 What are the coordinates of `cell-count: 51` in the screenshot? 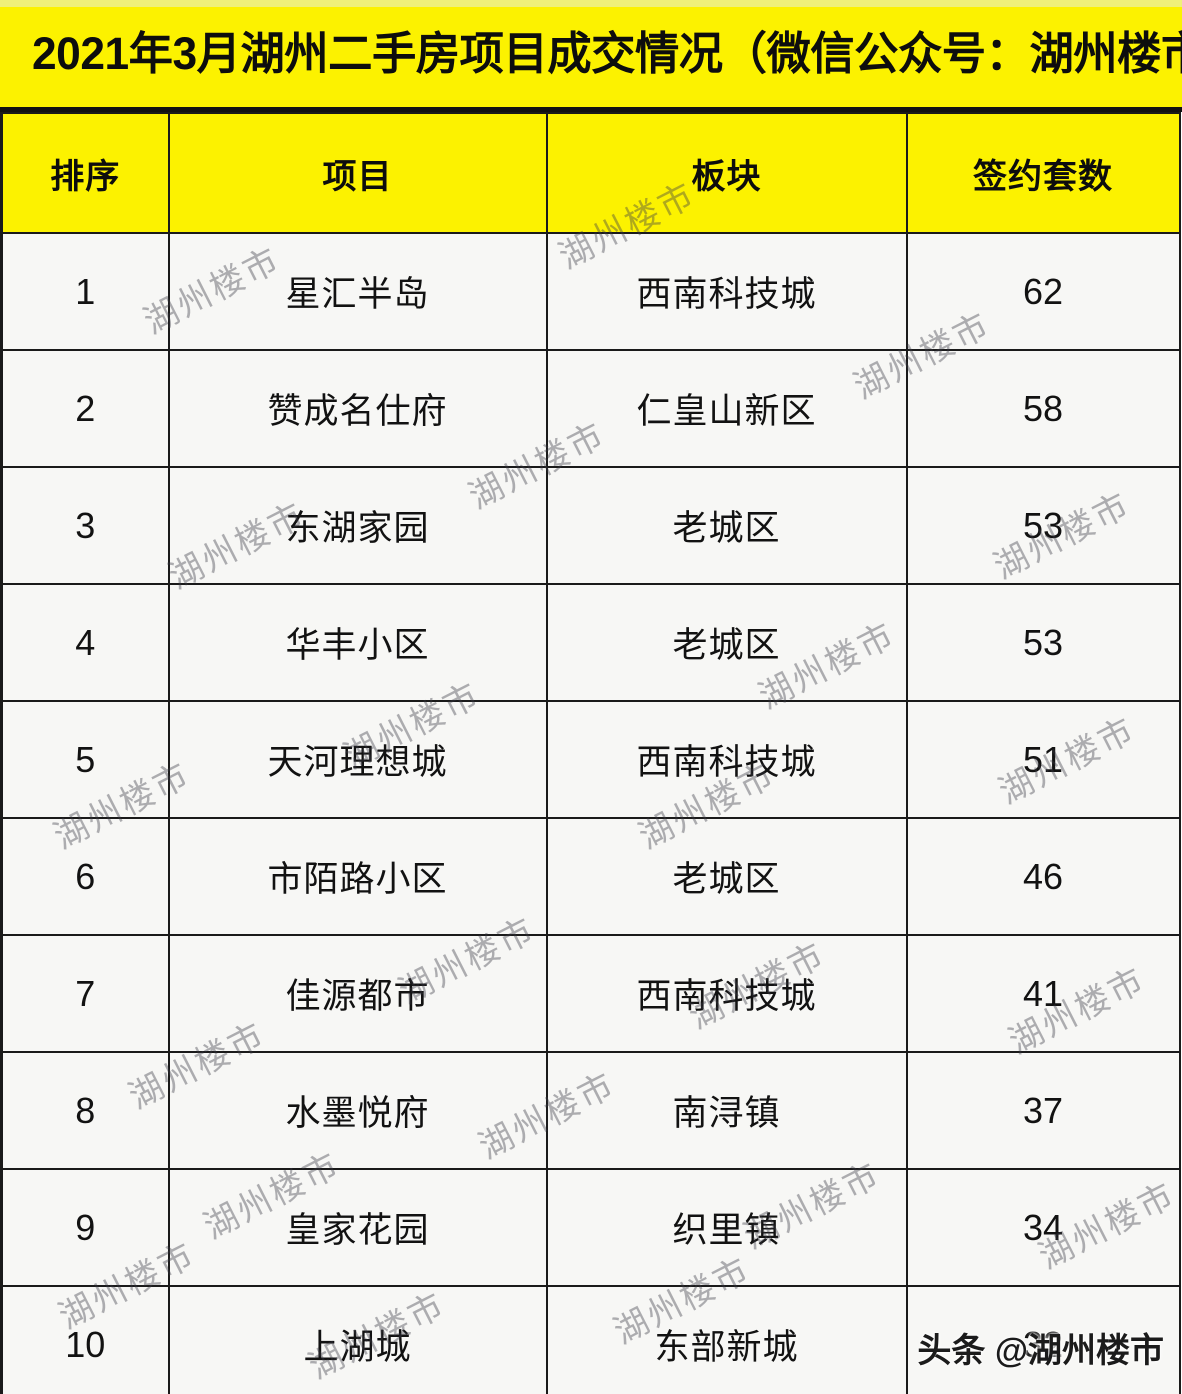 It's located at (1043, 759).